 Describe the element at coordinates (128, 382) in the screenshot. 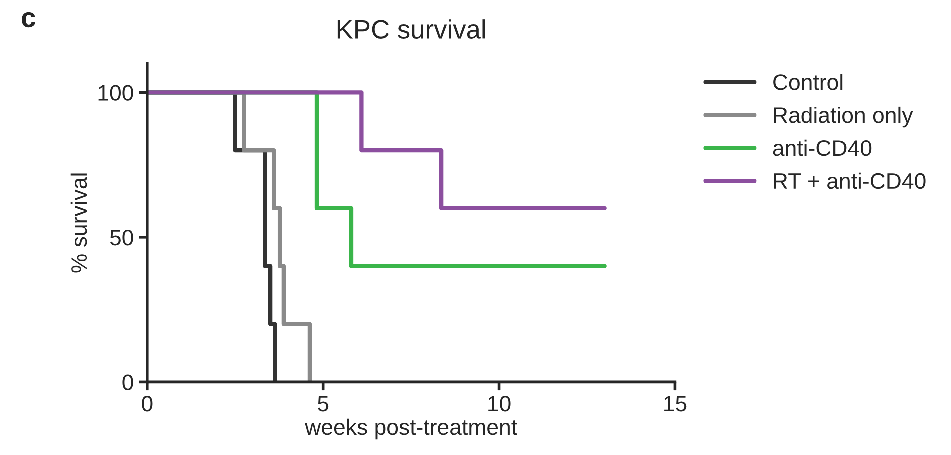

I see `y-tick-label: 0` at that location.